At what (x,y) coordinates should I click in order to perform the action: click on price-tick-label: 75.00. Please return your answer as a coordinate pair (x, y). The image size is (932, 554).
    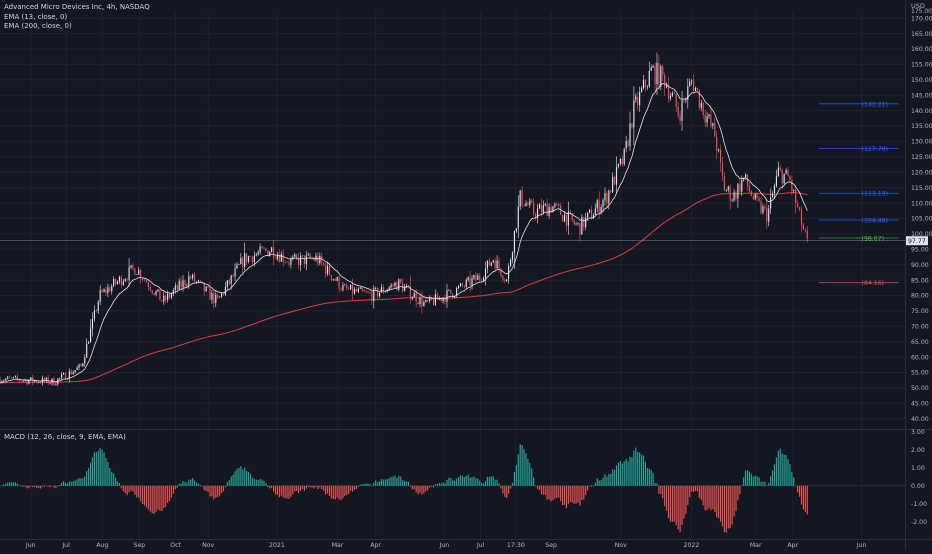
    Looking at the image, I should click on (920, 311).